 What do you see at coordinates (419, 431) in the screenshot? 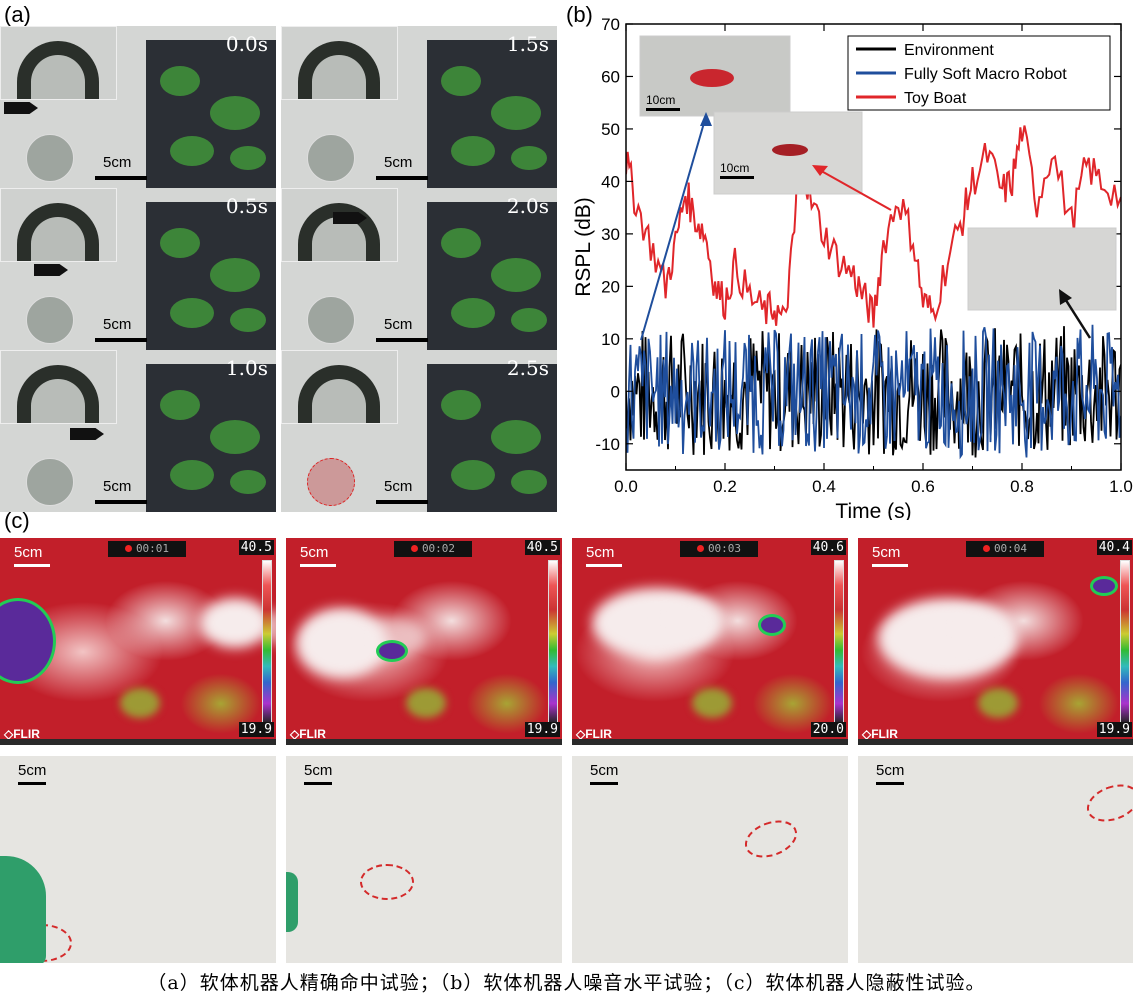
I see `photo-frame: 5cm 2.5s` at bounding box center [419, 431].